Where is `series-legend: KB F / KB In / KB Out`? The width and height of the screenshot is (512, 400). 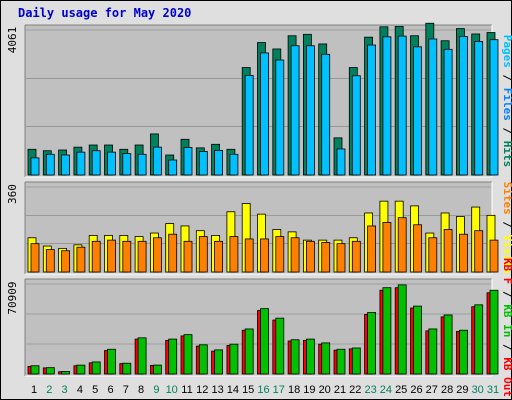 series-legend: KB F / KB In / KB Out is located at coordinates (506, 327).